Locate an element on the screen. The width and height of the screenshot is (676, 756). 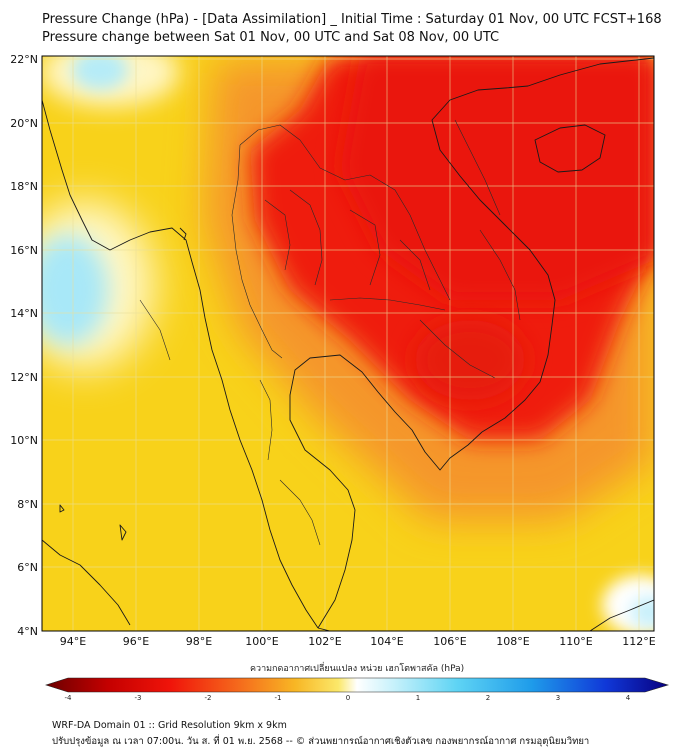
colorbar-tick: -2 is located at coordinates (208, 698).